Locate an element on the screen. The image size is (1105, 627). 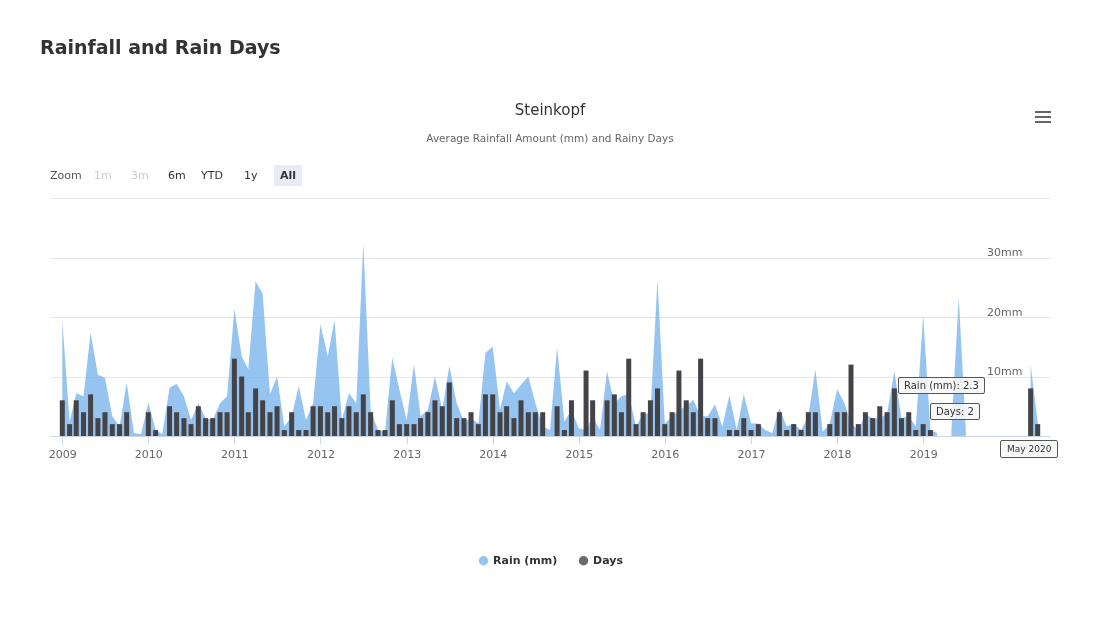
legend-label: Rain (mm) is located at coordinates (525, 560).